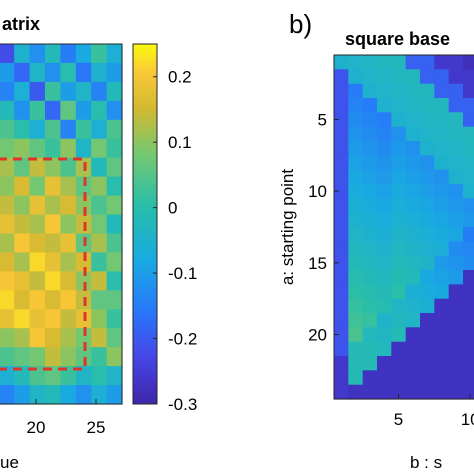 The height and width of the screenshot is (474, 474). Describe the element at coordinates (467, 419) in the screenshot. I see `panel-b-x-tick-label: 10` at that location.